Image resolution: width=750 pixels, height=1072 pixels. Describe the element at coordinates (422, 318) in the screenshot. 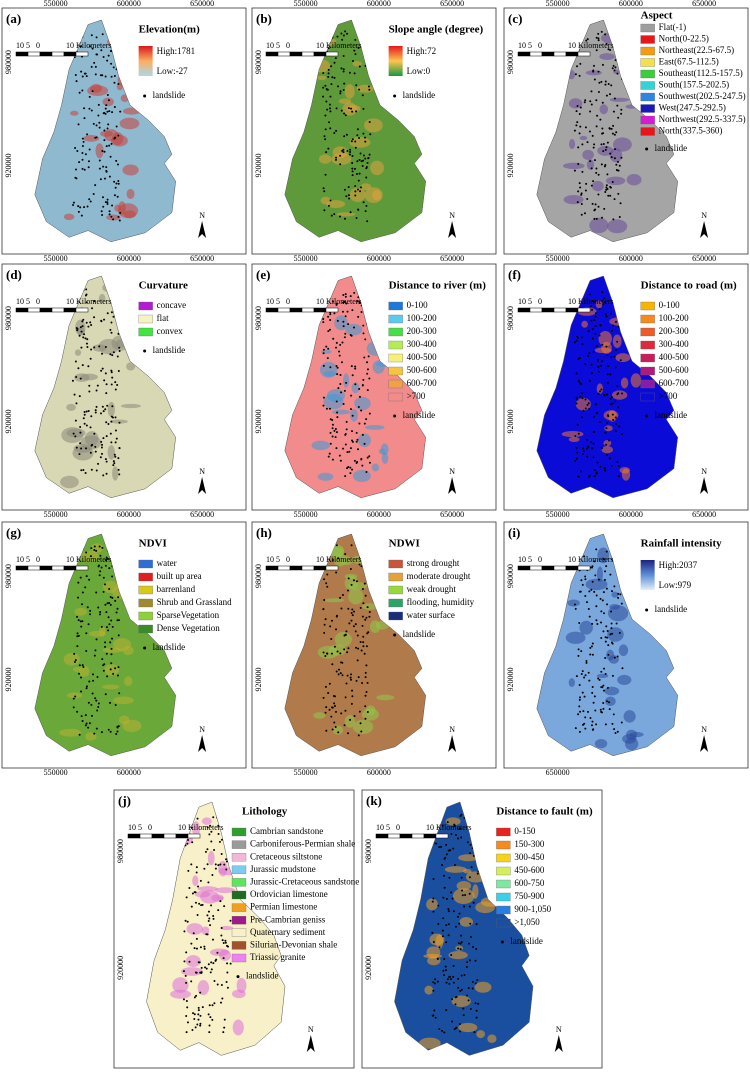

I see `legend-label: 100-200` at that location.